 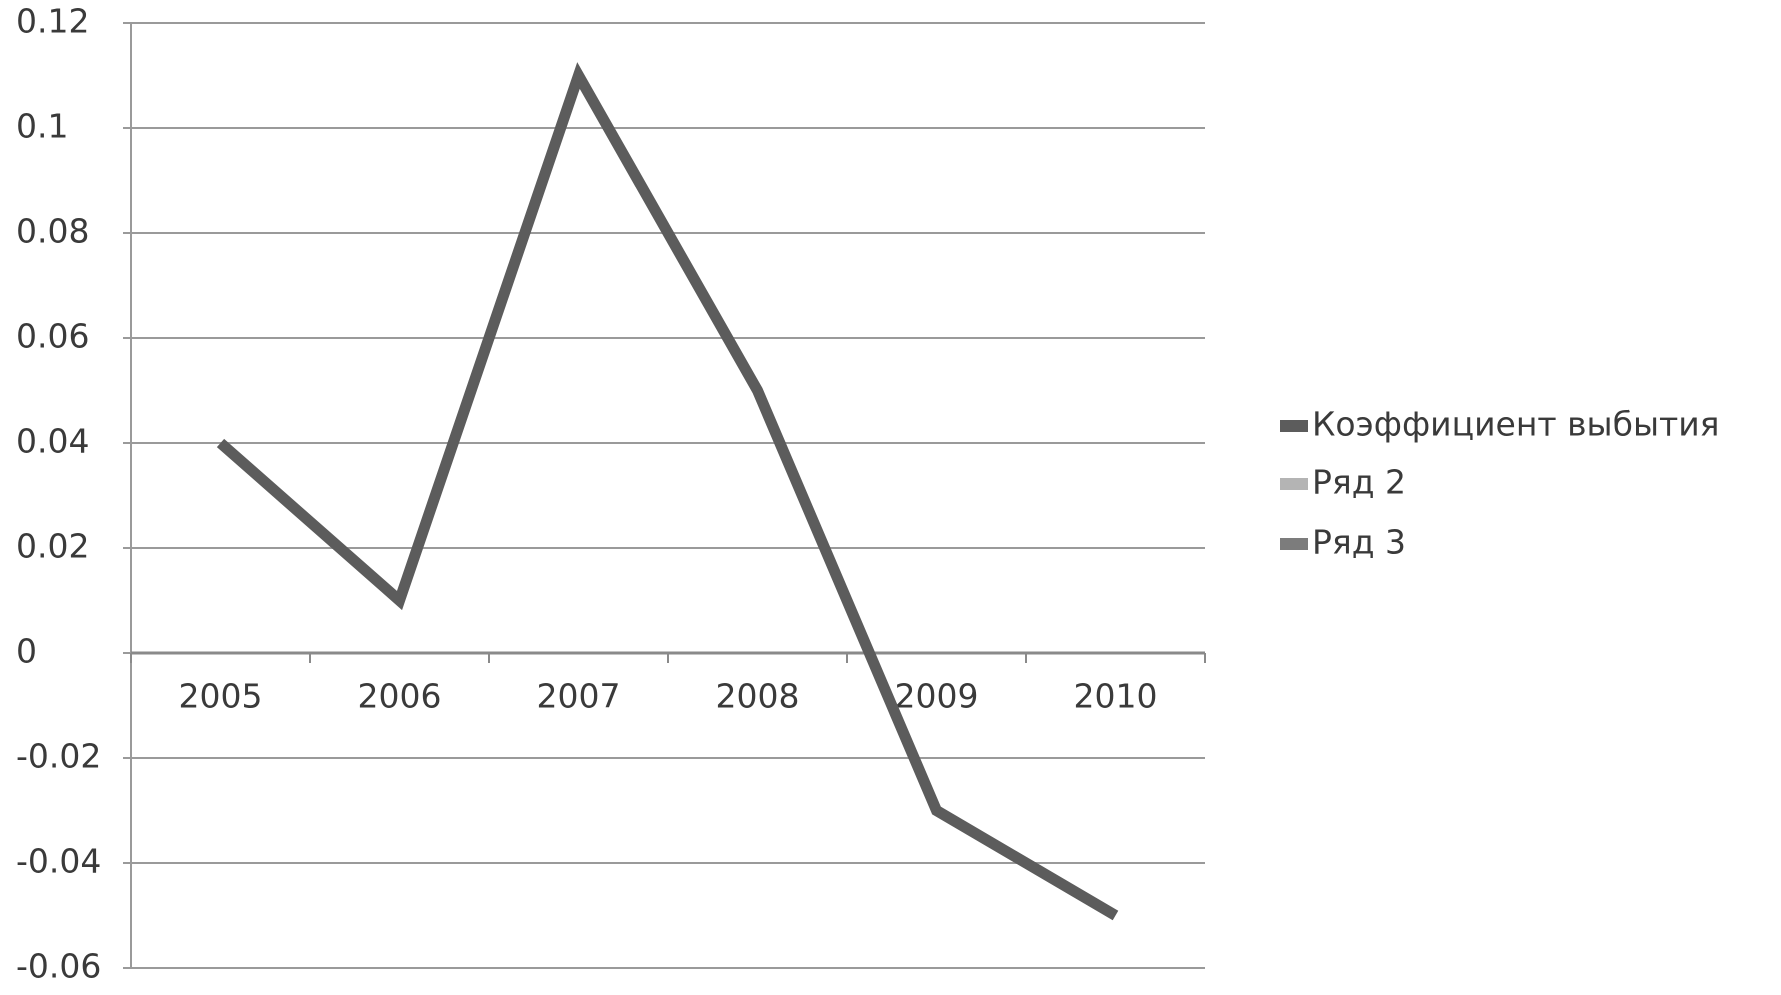 What do you see at coordinates (400, 696) in the screenshot?
I see `x-tick-label: 2006` at bounding box center [400, 696].